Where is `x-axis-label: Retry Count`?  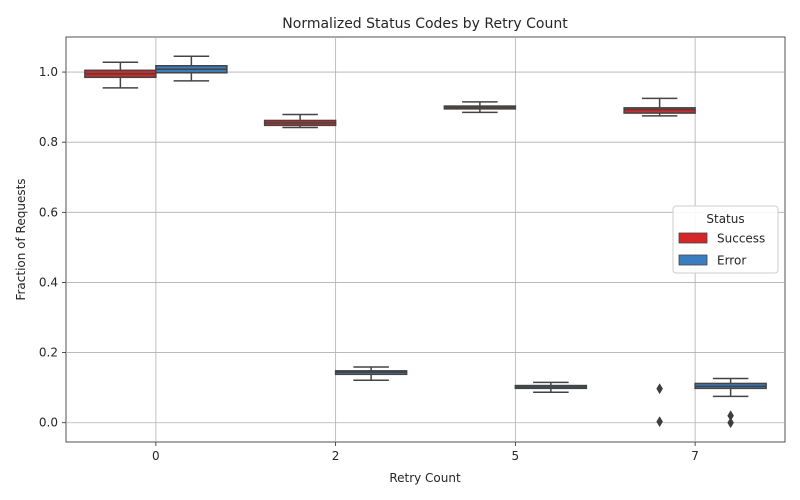
x-axis-label: Retry Count is located at coordinates (425, 478).